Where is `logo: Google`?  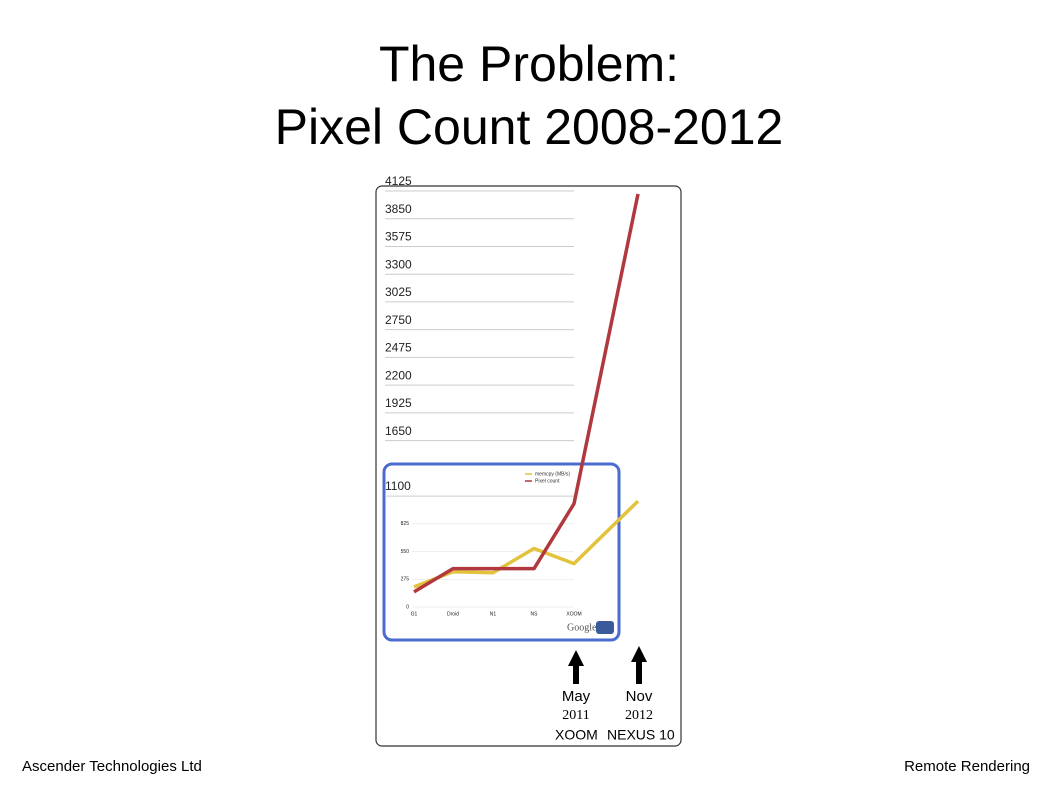 logo: Google is located at coordinates (590, 627).